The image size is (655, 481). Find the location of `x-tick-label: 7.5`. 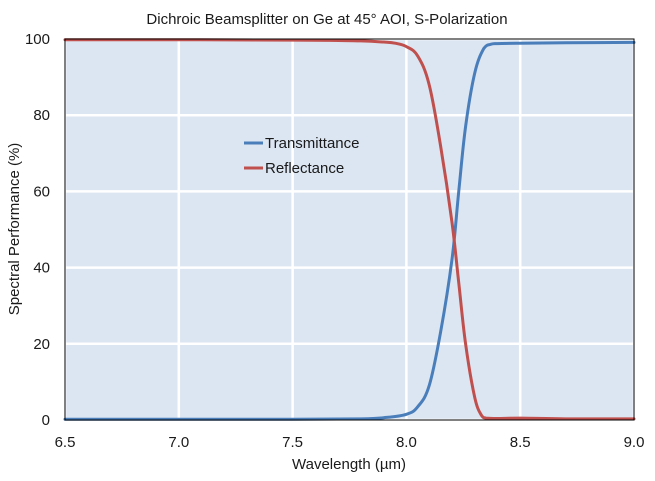

x-tick-label: 7.5 is located at coordinates (292, 442).